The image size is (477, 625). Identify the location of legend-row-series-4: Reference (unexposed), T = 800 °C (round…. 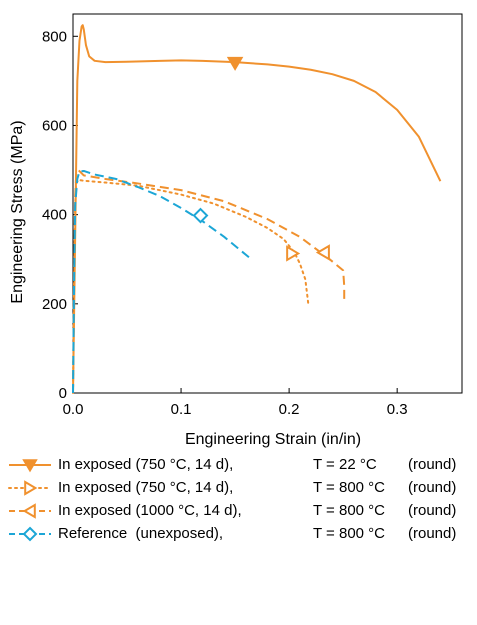
(240, 534).